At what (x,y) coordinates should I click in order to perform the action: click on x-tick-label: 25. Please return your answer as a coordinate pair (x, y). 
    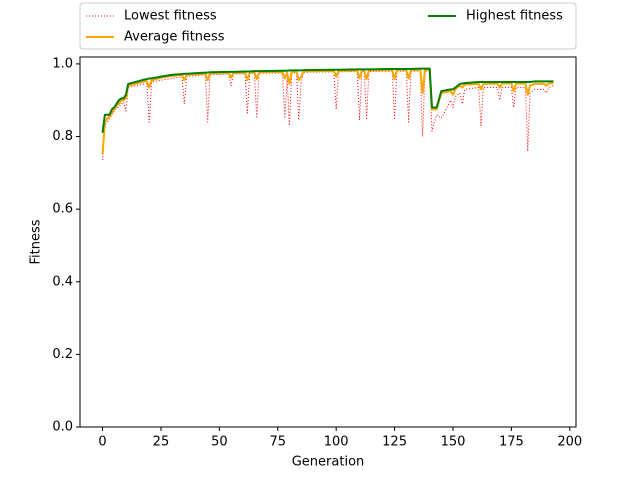
    Looking at the image, I should click on (161, 442).